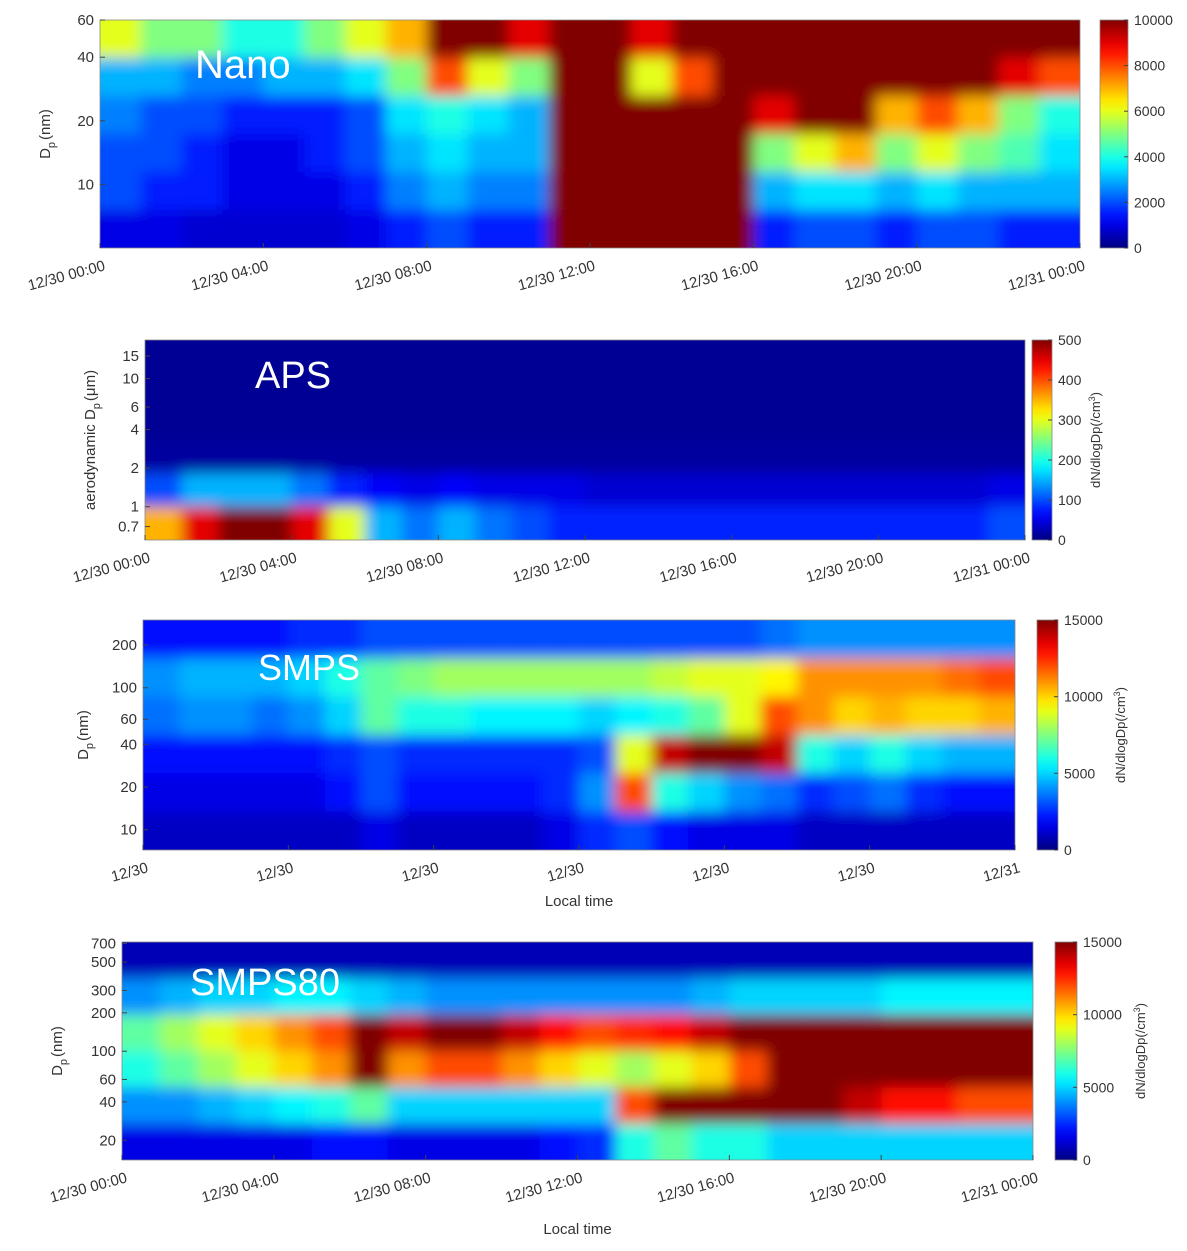  Describe the element at coordinates (124, 688) in the screenshot. I see `y-tick-label: 100` at that location.